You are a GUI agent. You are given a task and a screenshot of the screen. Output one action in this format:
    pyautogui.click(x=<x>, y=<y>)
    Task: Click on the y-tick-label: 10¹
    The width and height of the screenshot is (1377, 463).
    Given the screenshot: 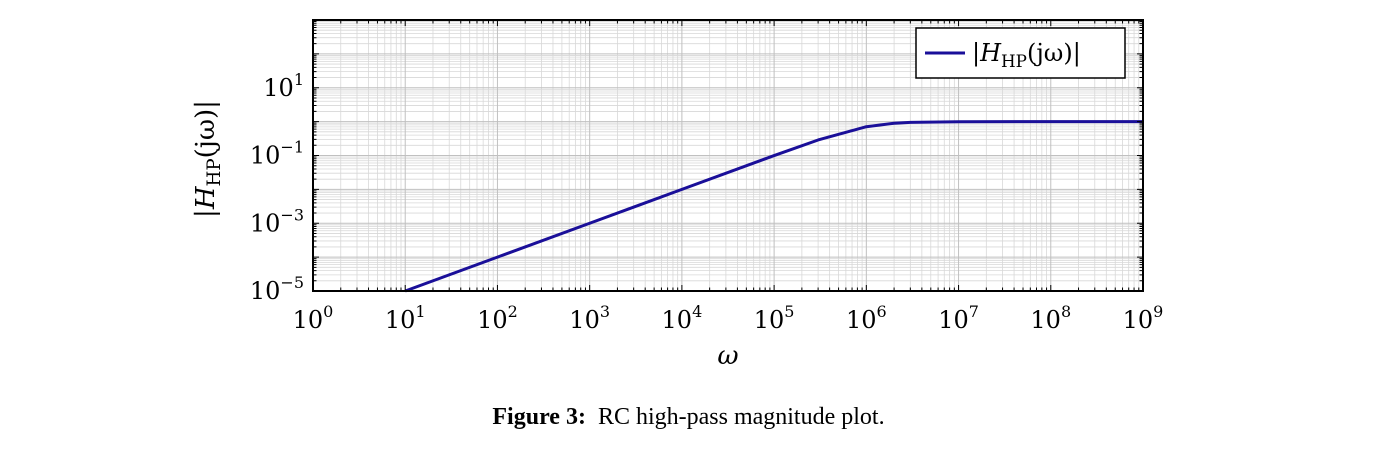 What is the action you would take?
    pyautogui.click(x=283, y=86)
    